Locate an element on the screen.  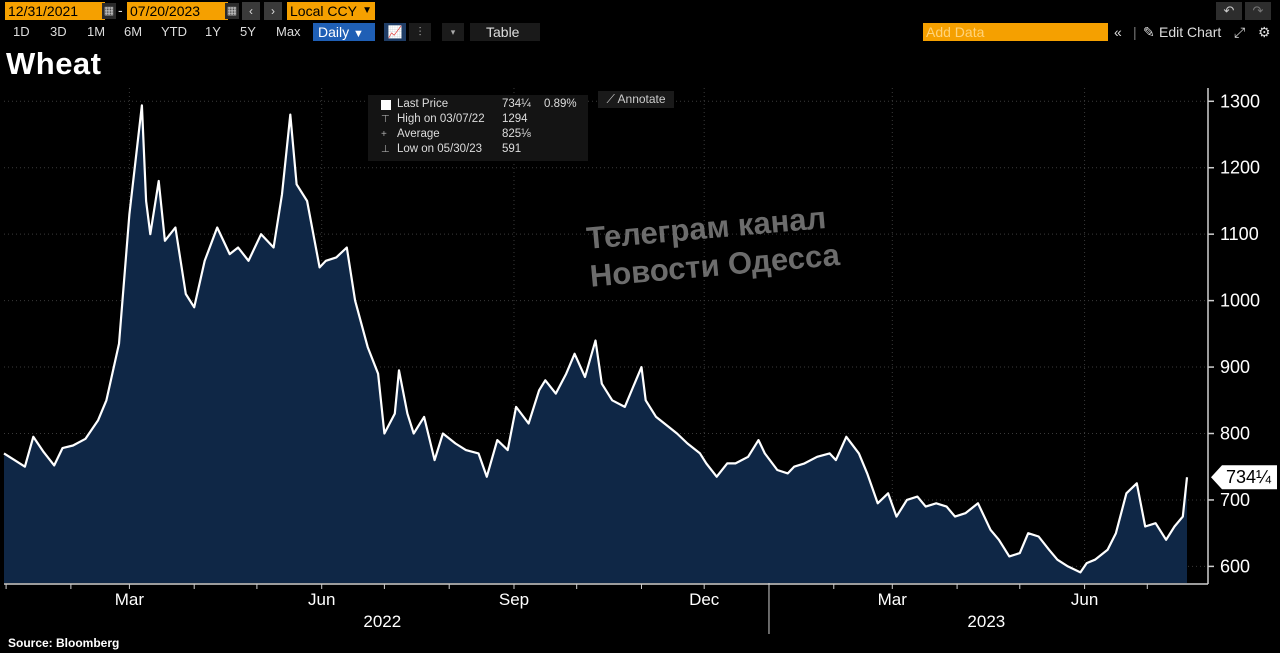
currency-select: Local CCY ▼ is located at coordinates (331, 11).